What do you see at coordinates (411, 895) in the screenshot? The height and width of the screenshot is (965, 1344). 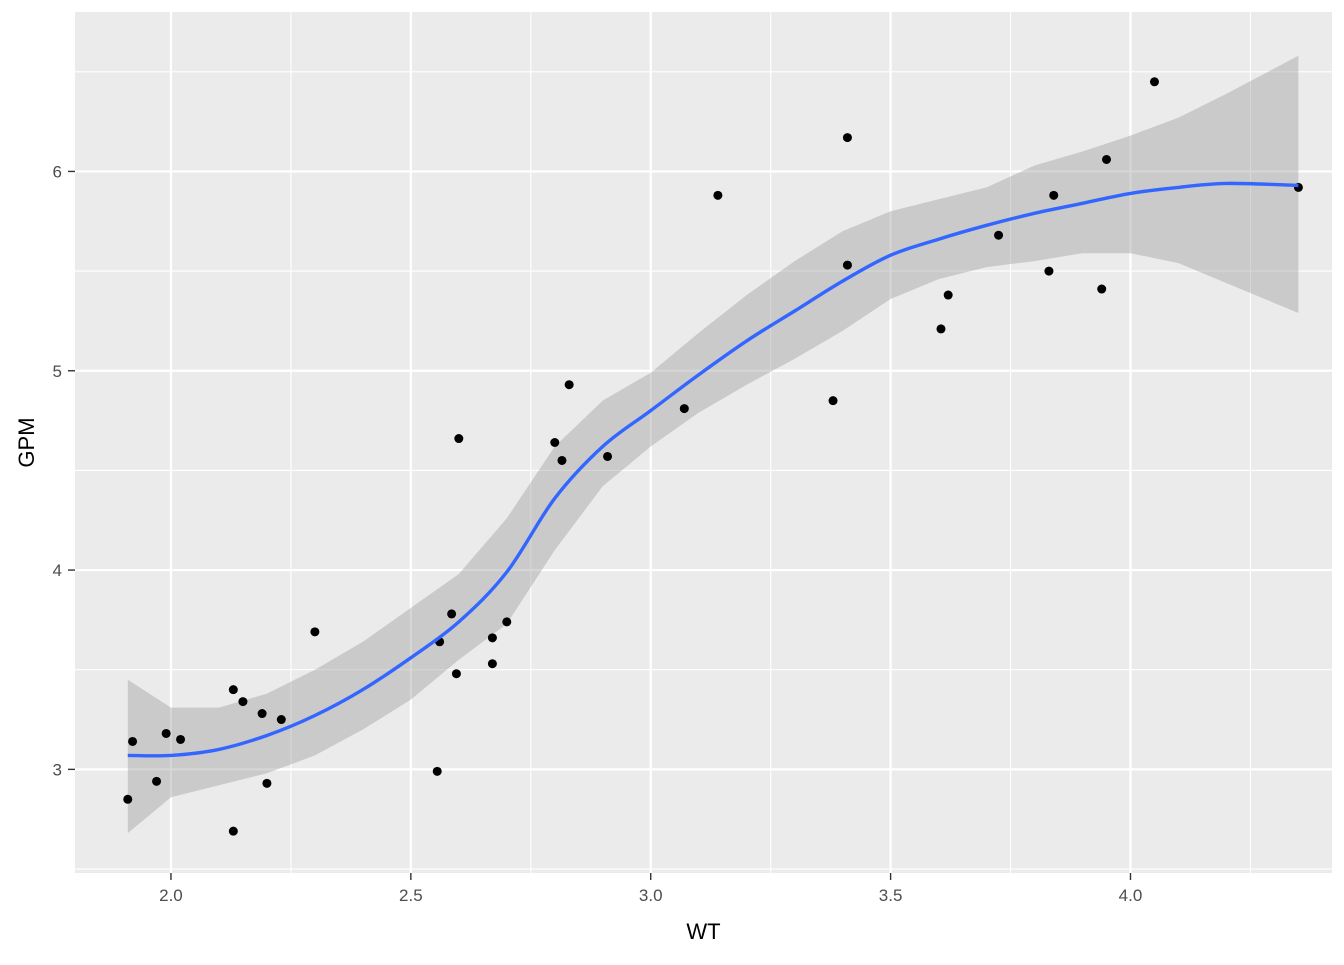 I see `x-tick-label: 2.5` at bounding box center [411, 895].